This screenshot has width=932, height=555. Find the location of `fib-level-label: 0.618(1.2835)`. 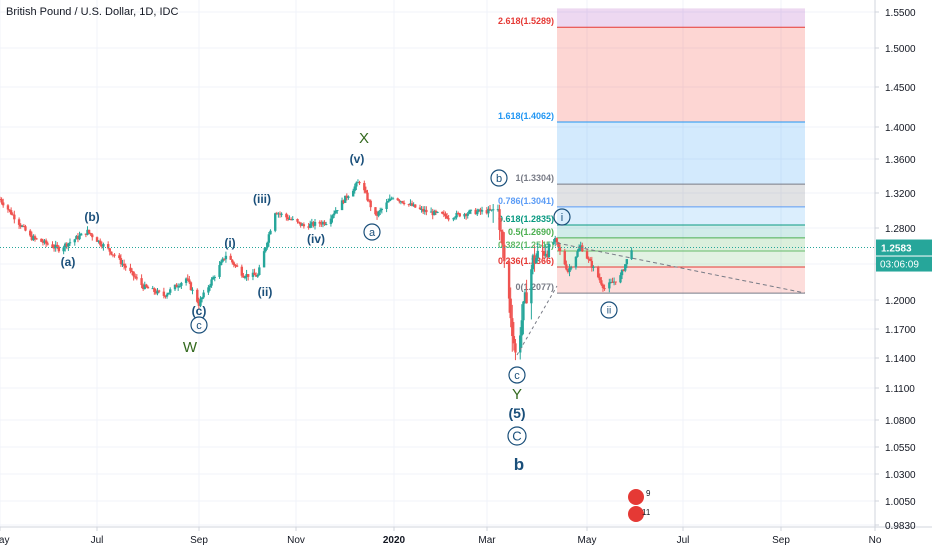

fib-level-label: 0.618(1.2835) is located at coordinates (526, 219).